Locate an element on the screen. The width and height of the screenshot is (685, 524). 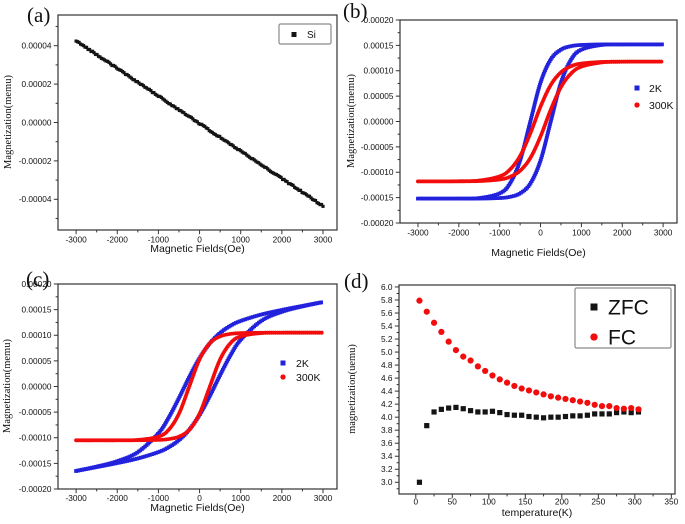
panel-letter-c: (c) is located at coordinates (37, 279).